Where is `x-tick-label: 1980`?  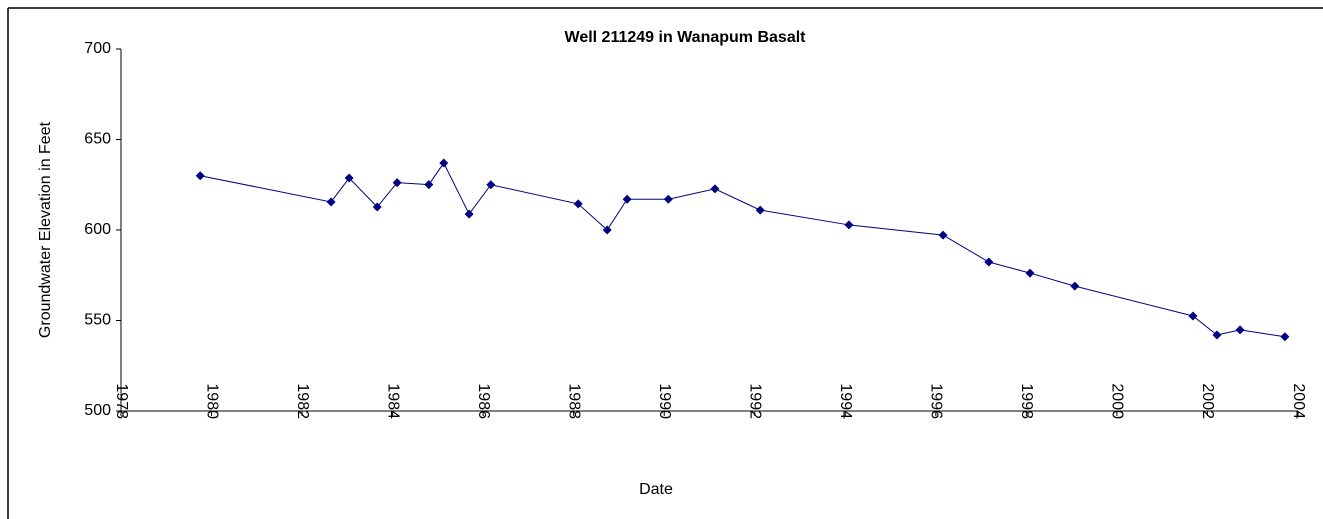
x-tick-label: 1980 is located at coordinates (211, 401).